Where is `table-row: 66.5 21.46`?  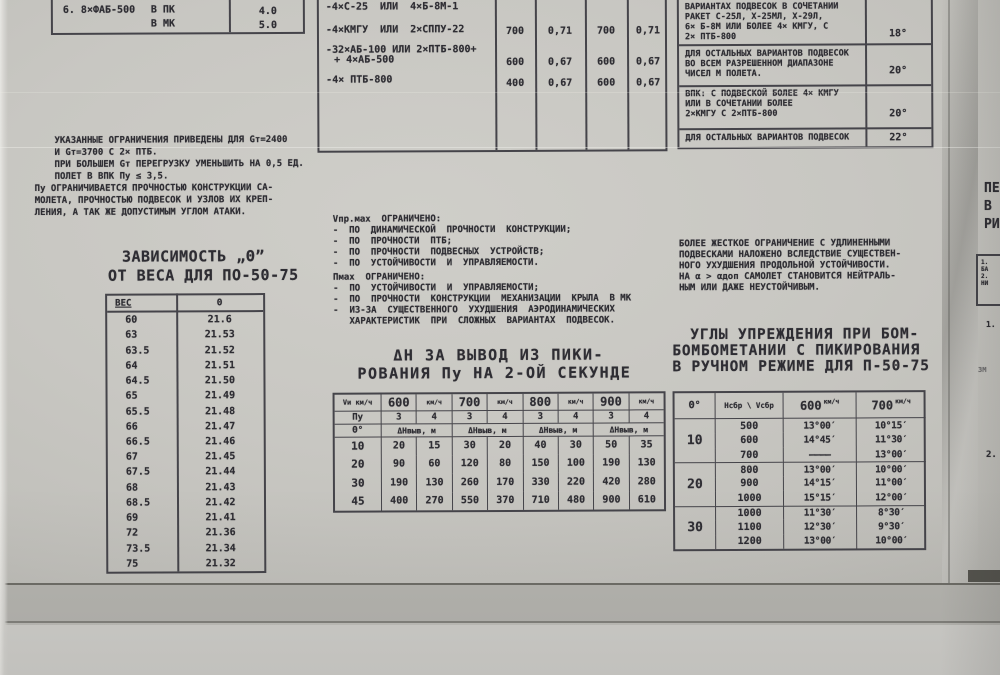 table-row: 66.5 21.46 is located at coordinates (180, 442).